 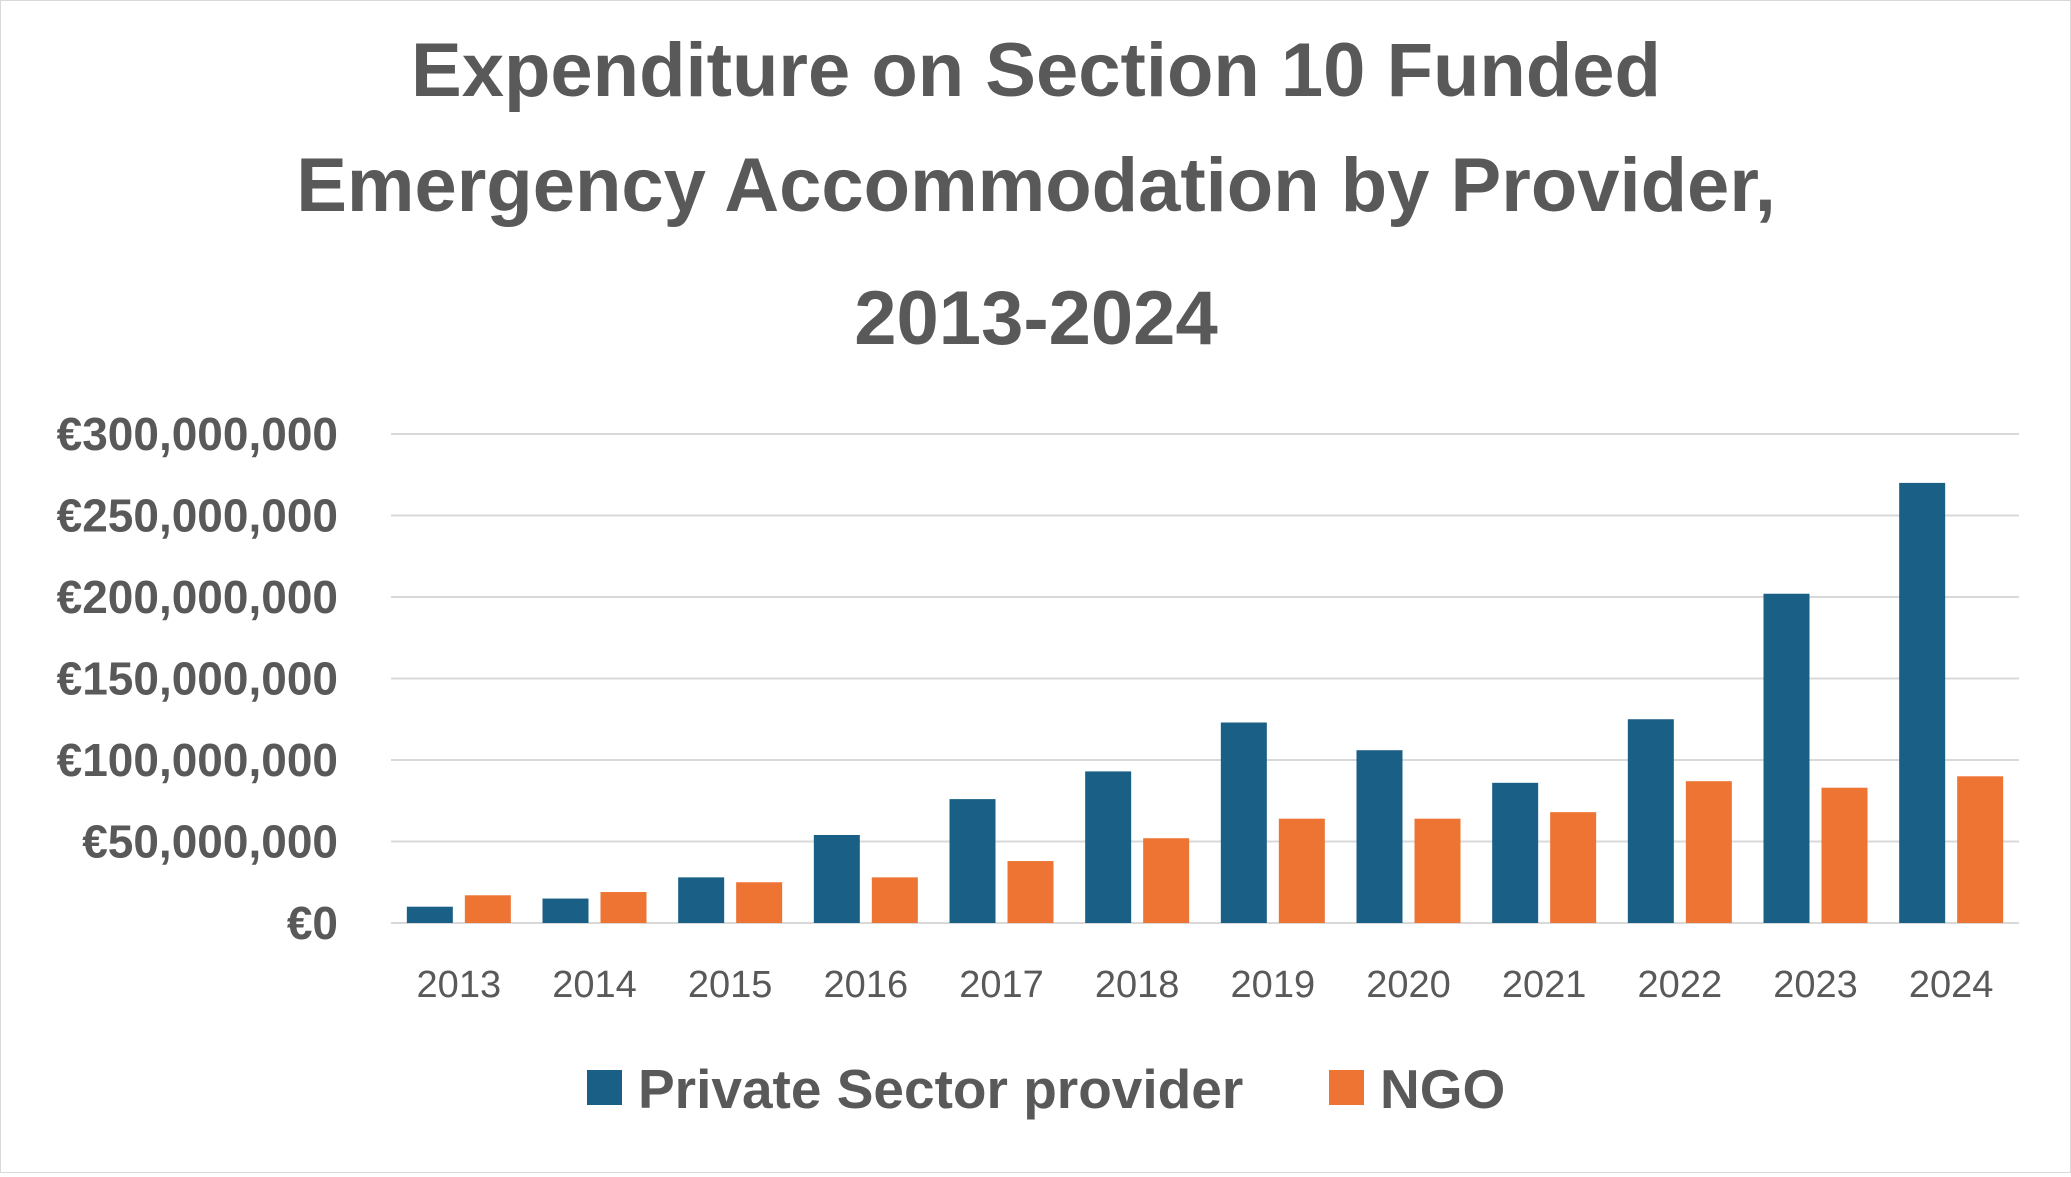 What do you see at coordinates (594, 985) in the screenshot?
I see `x-tick-label: 2014` at bounding box center [594, 985].